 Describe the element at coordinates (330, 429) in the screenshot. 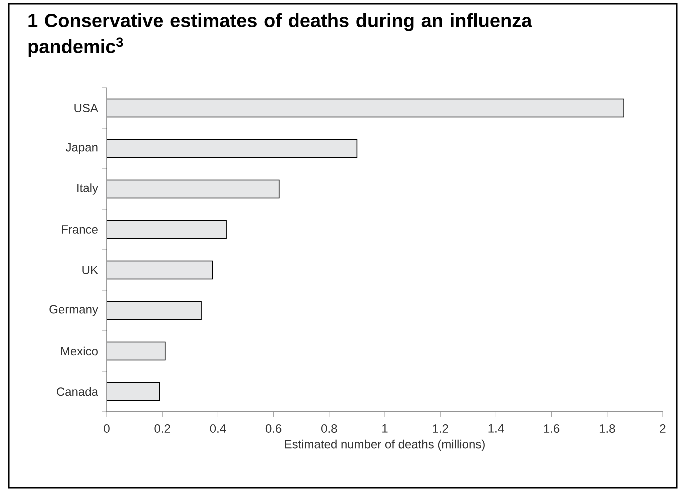

I see `x-tick-label: 0.8` at that location.